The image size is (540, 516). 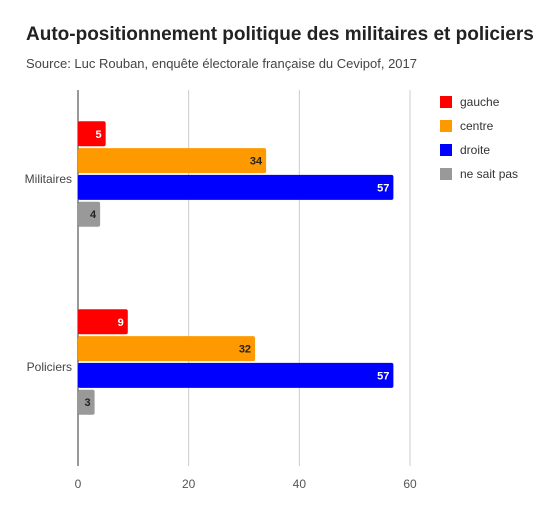 What do you see at coordinates (256, 162) in the screenshot?
I see `data-label: 34` at bounding box center [256, 162].